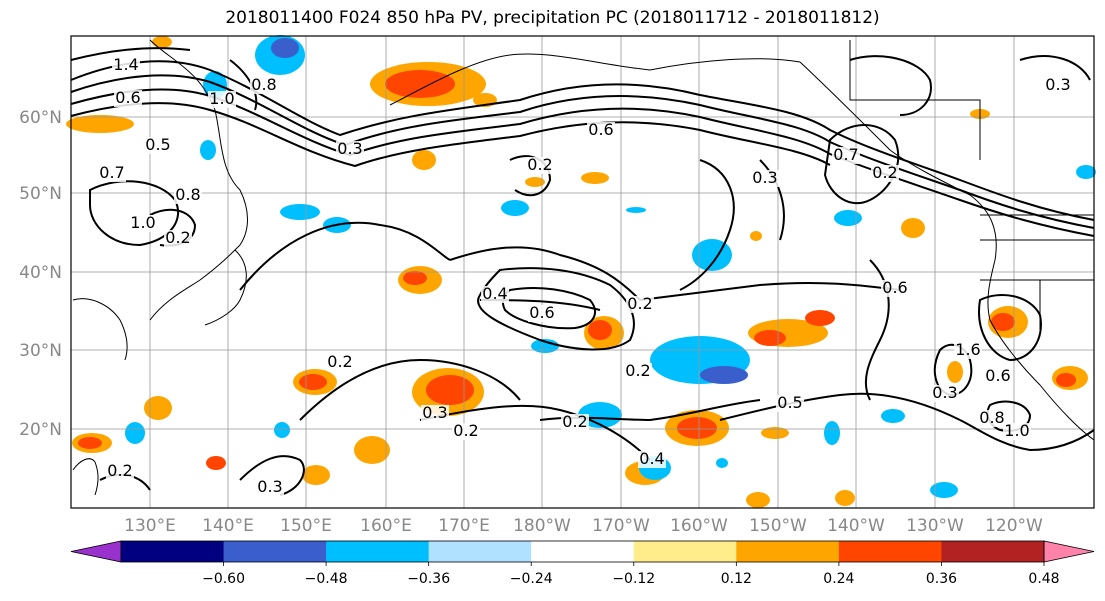  I want to click on colorbar-tick-label: 0.12, so click(736, 579).